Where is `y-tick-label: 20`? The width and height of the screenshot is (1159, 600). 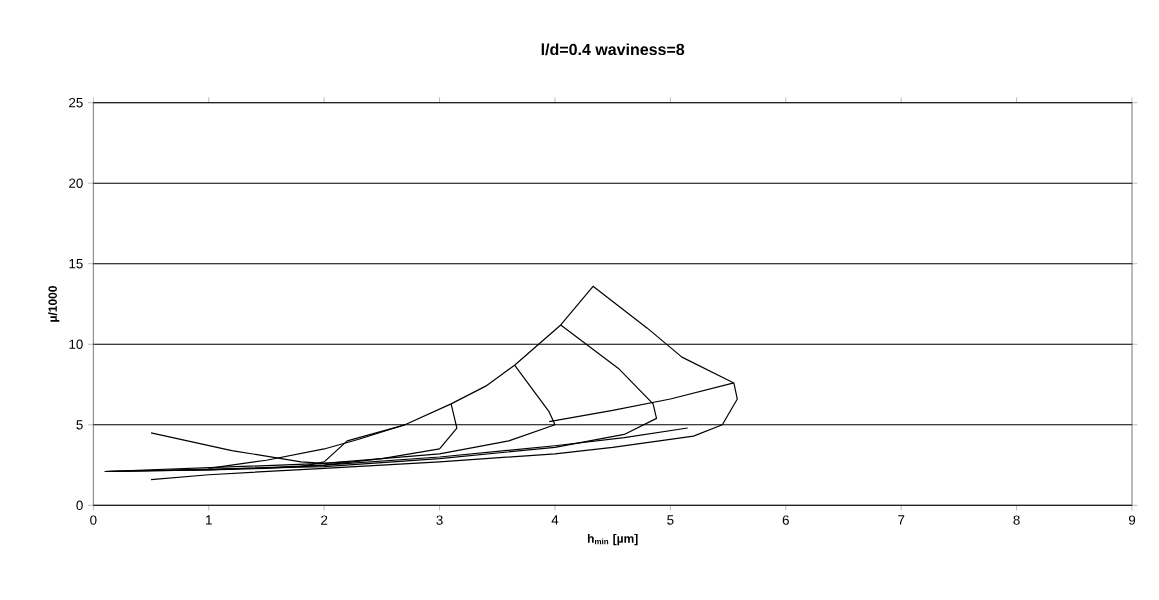 y-tick-label: 20 is located at coordinates (76, 183).